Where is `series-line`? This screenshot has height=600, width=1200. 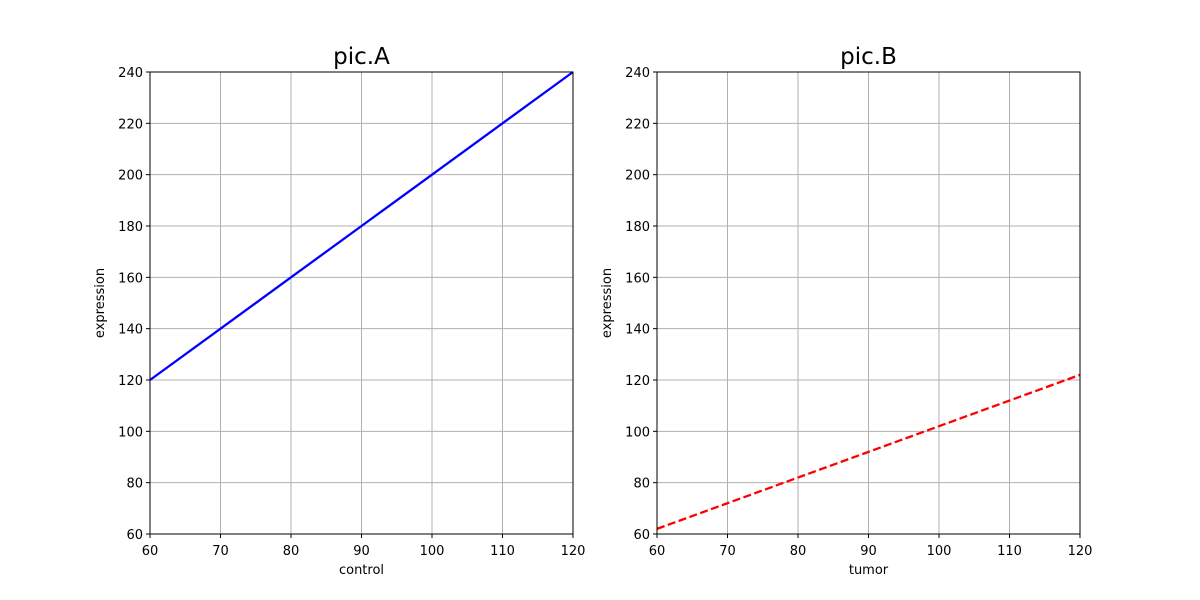 series-line is located at coordinates (868, 451).